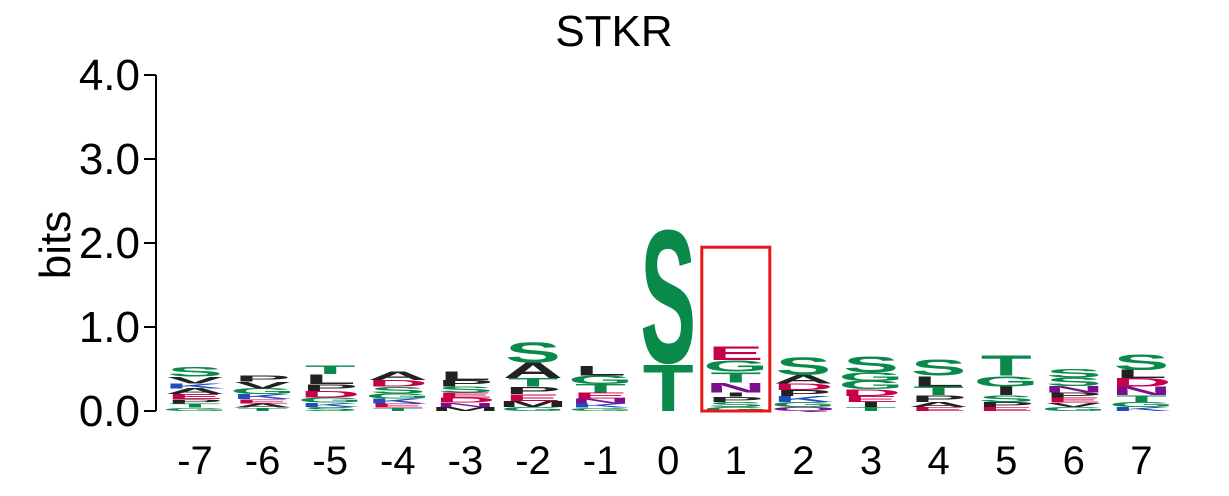  I want to click on y-tick-label: 0.0, so click(109, 411).